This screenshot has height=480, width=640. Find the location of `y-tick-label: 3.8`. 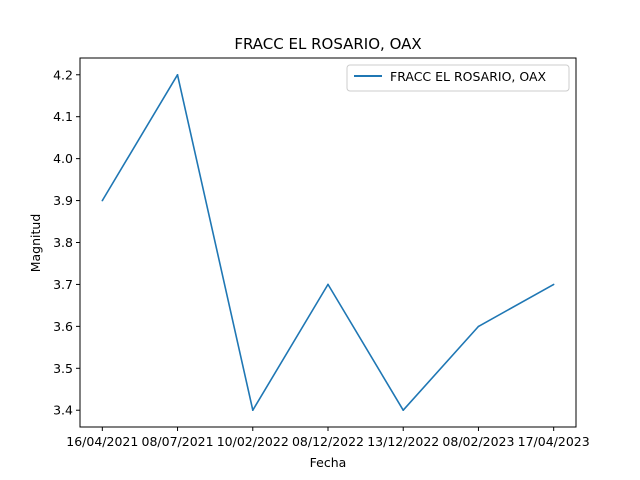

y-tick-label: 3.8 is located at coordinates (63, 242).